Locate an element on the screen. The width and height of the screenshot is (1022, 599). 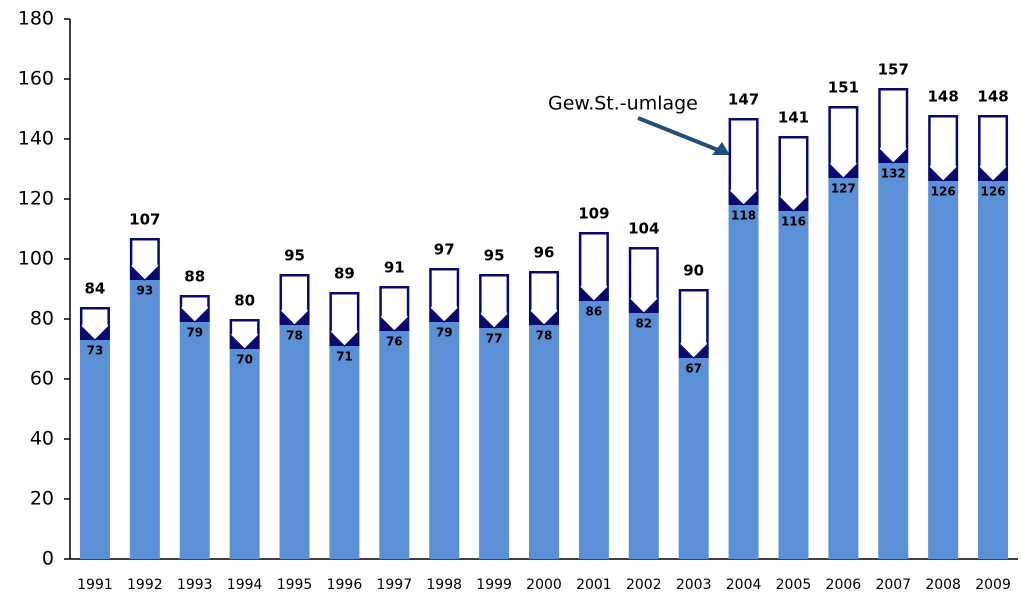
net-label: 76 is located at coordinates (394, 342).